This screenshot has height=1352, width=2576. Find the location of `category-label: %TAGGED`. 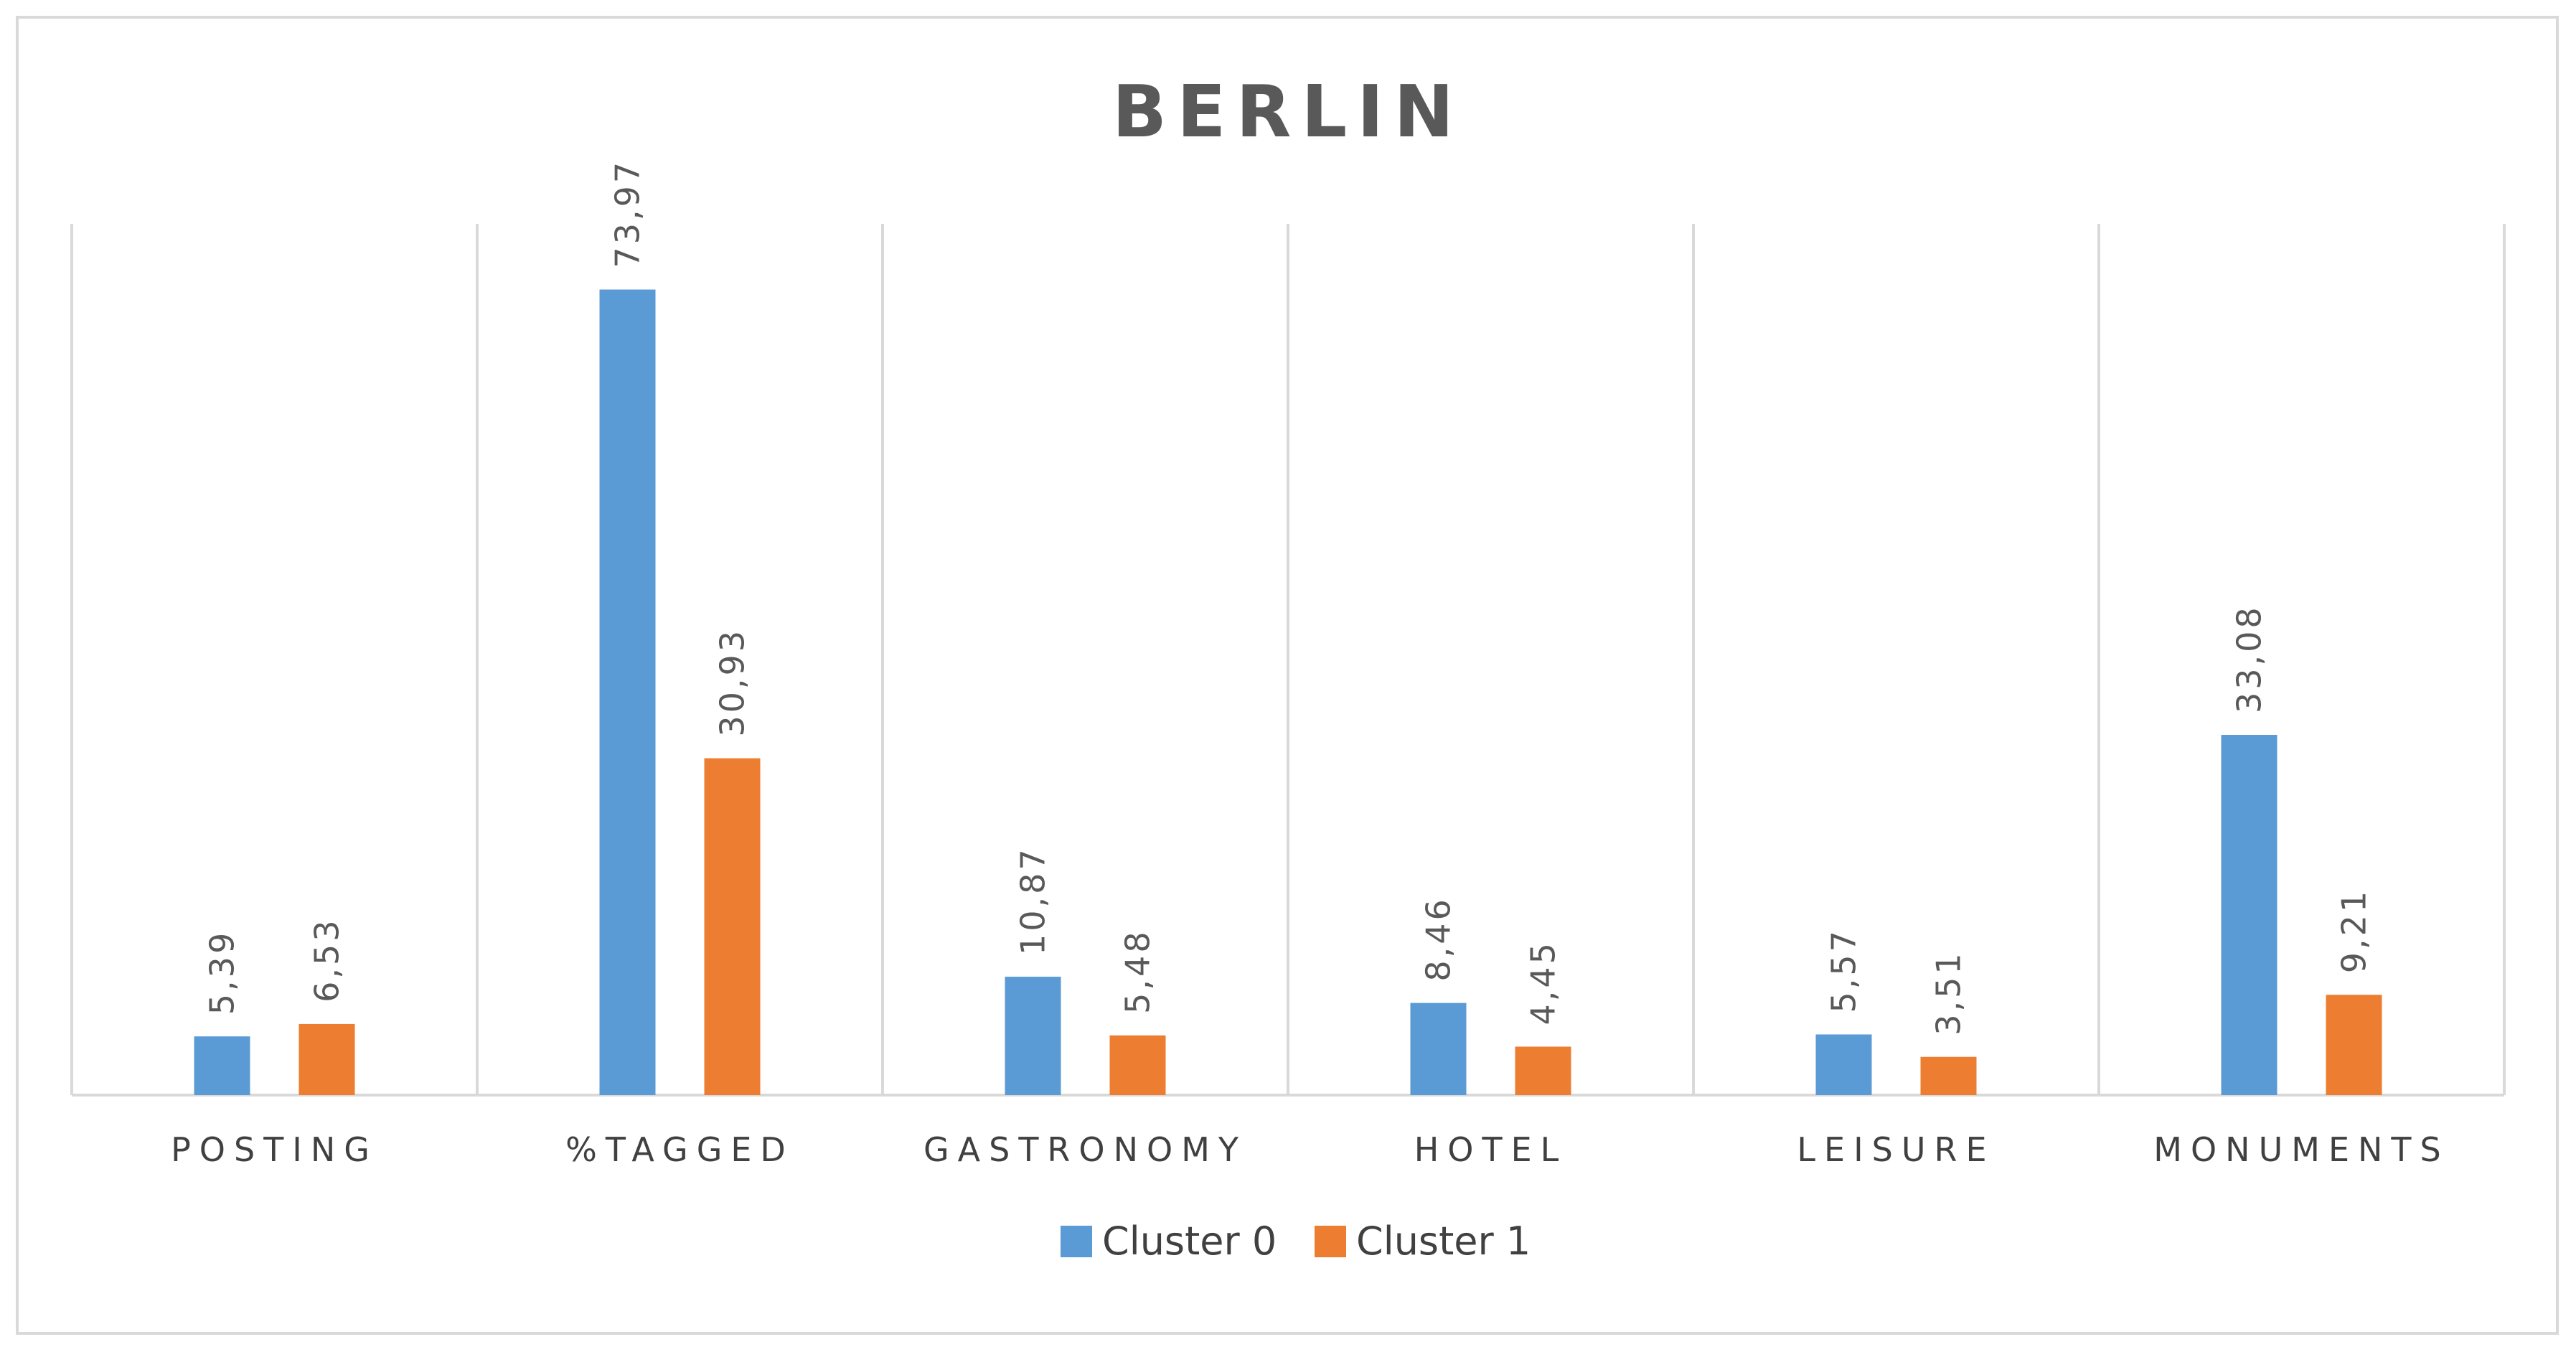

category-label: %TAGGED is located at coordinates (679, 1149).